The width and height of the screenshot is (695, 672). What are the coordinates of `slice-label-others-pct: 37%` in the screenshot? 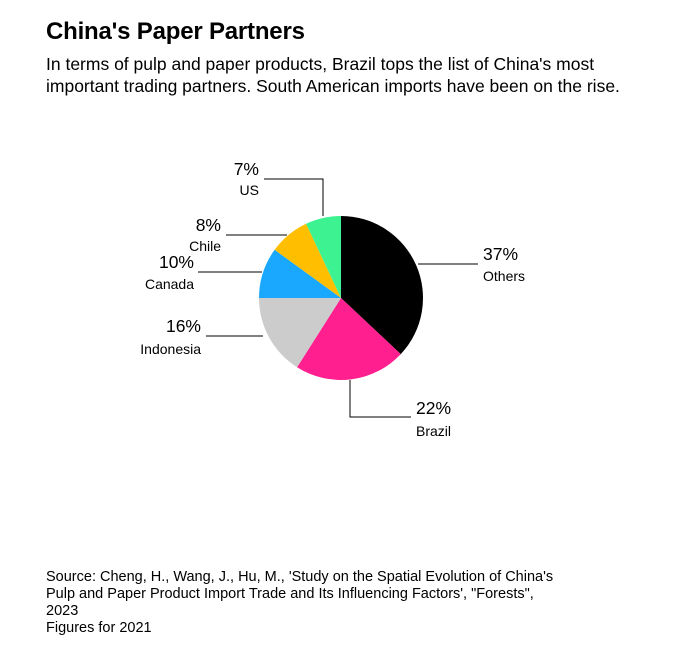 It's located at (500, 254).